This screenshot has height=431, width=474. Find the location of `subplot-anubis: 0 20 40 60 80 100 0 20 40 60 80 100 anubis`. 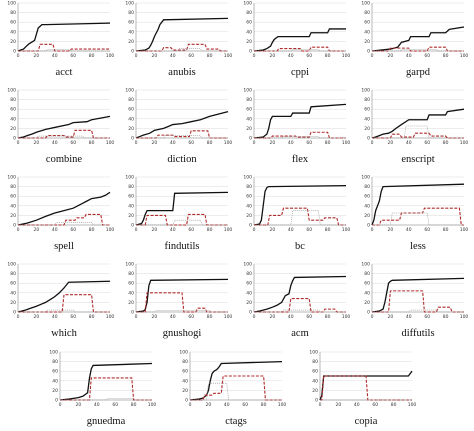

subplot-anubis: 0 20 40 60 80 100 0 20 40 60 80 100 anubis is located at coordinates (178, 40).